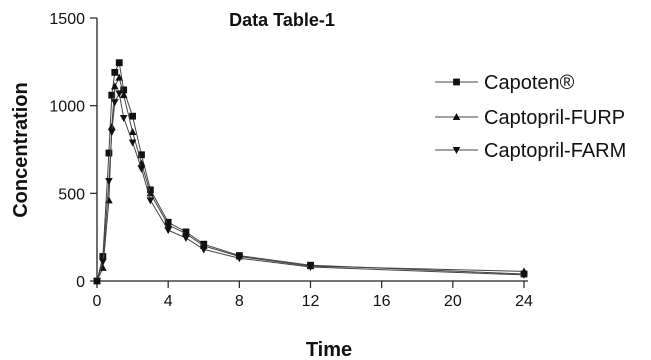 The height and width of the screenshot is (360, 651). Describe the element at coordinates (80, 282) in the screenshot. I see `y-tick-label: 0` at that location.